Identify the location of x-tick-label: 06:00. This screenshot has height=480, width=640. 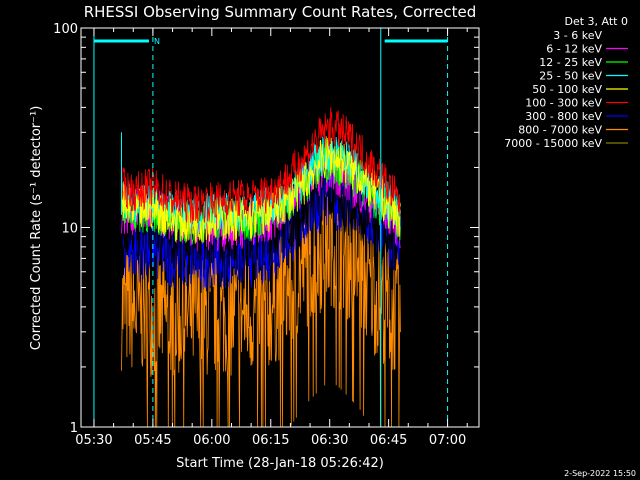
(211, 440).